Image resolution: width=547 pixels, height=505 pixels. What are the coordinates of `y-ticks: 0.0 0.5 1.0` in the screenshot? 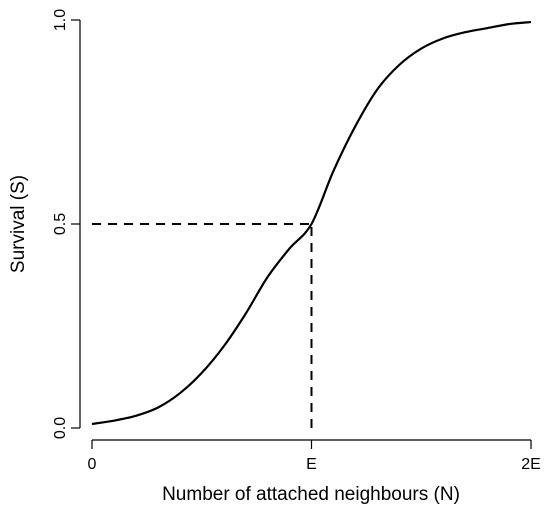 It's located at (66, 224).